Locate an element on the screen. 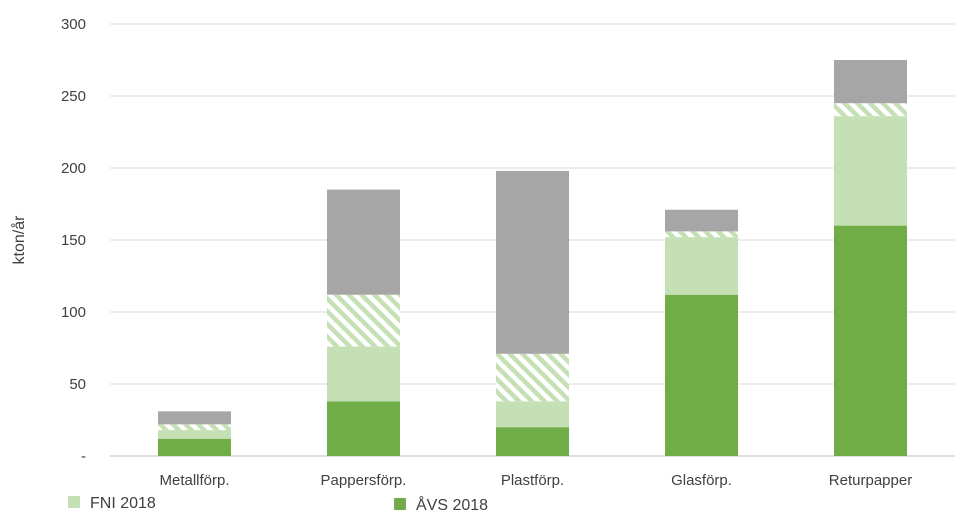  y-tick-label: 150 is located at coordinates (73, 240).